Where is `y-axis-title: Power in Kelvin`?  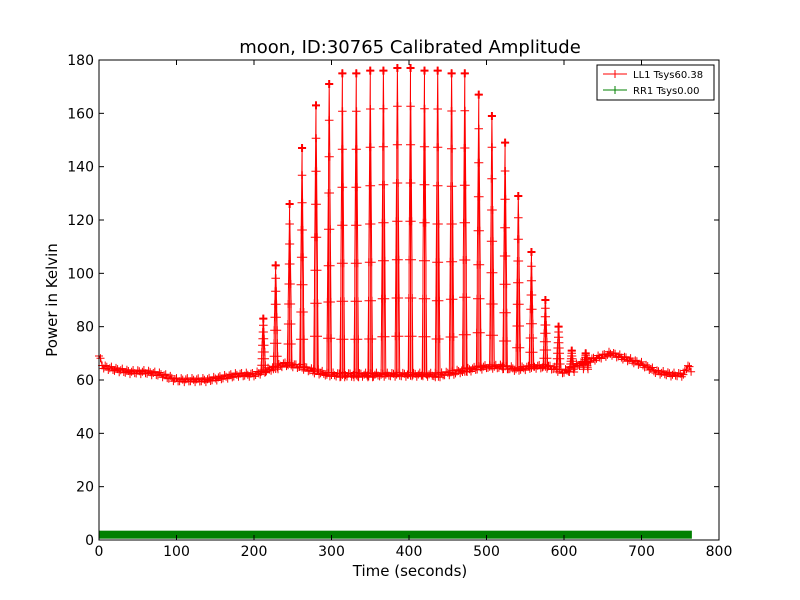
y-axis-title: Power in Kelvin is located at coordinates (52, 300).